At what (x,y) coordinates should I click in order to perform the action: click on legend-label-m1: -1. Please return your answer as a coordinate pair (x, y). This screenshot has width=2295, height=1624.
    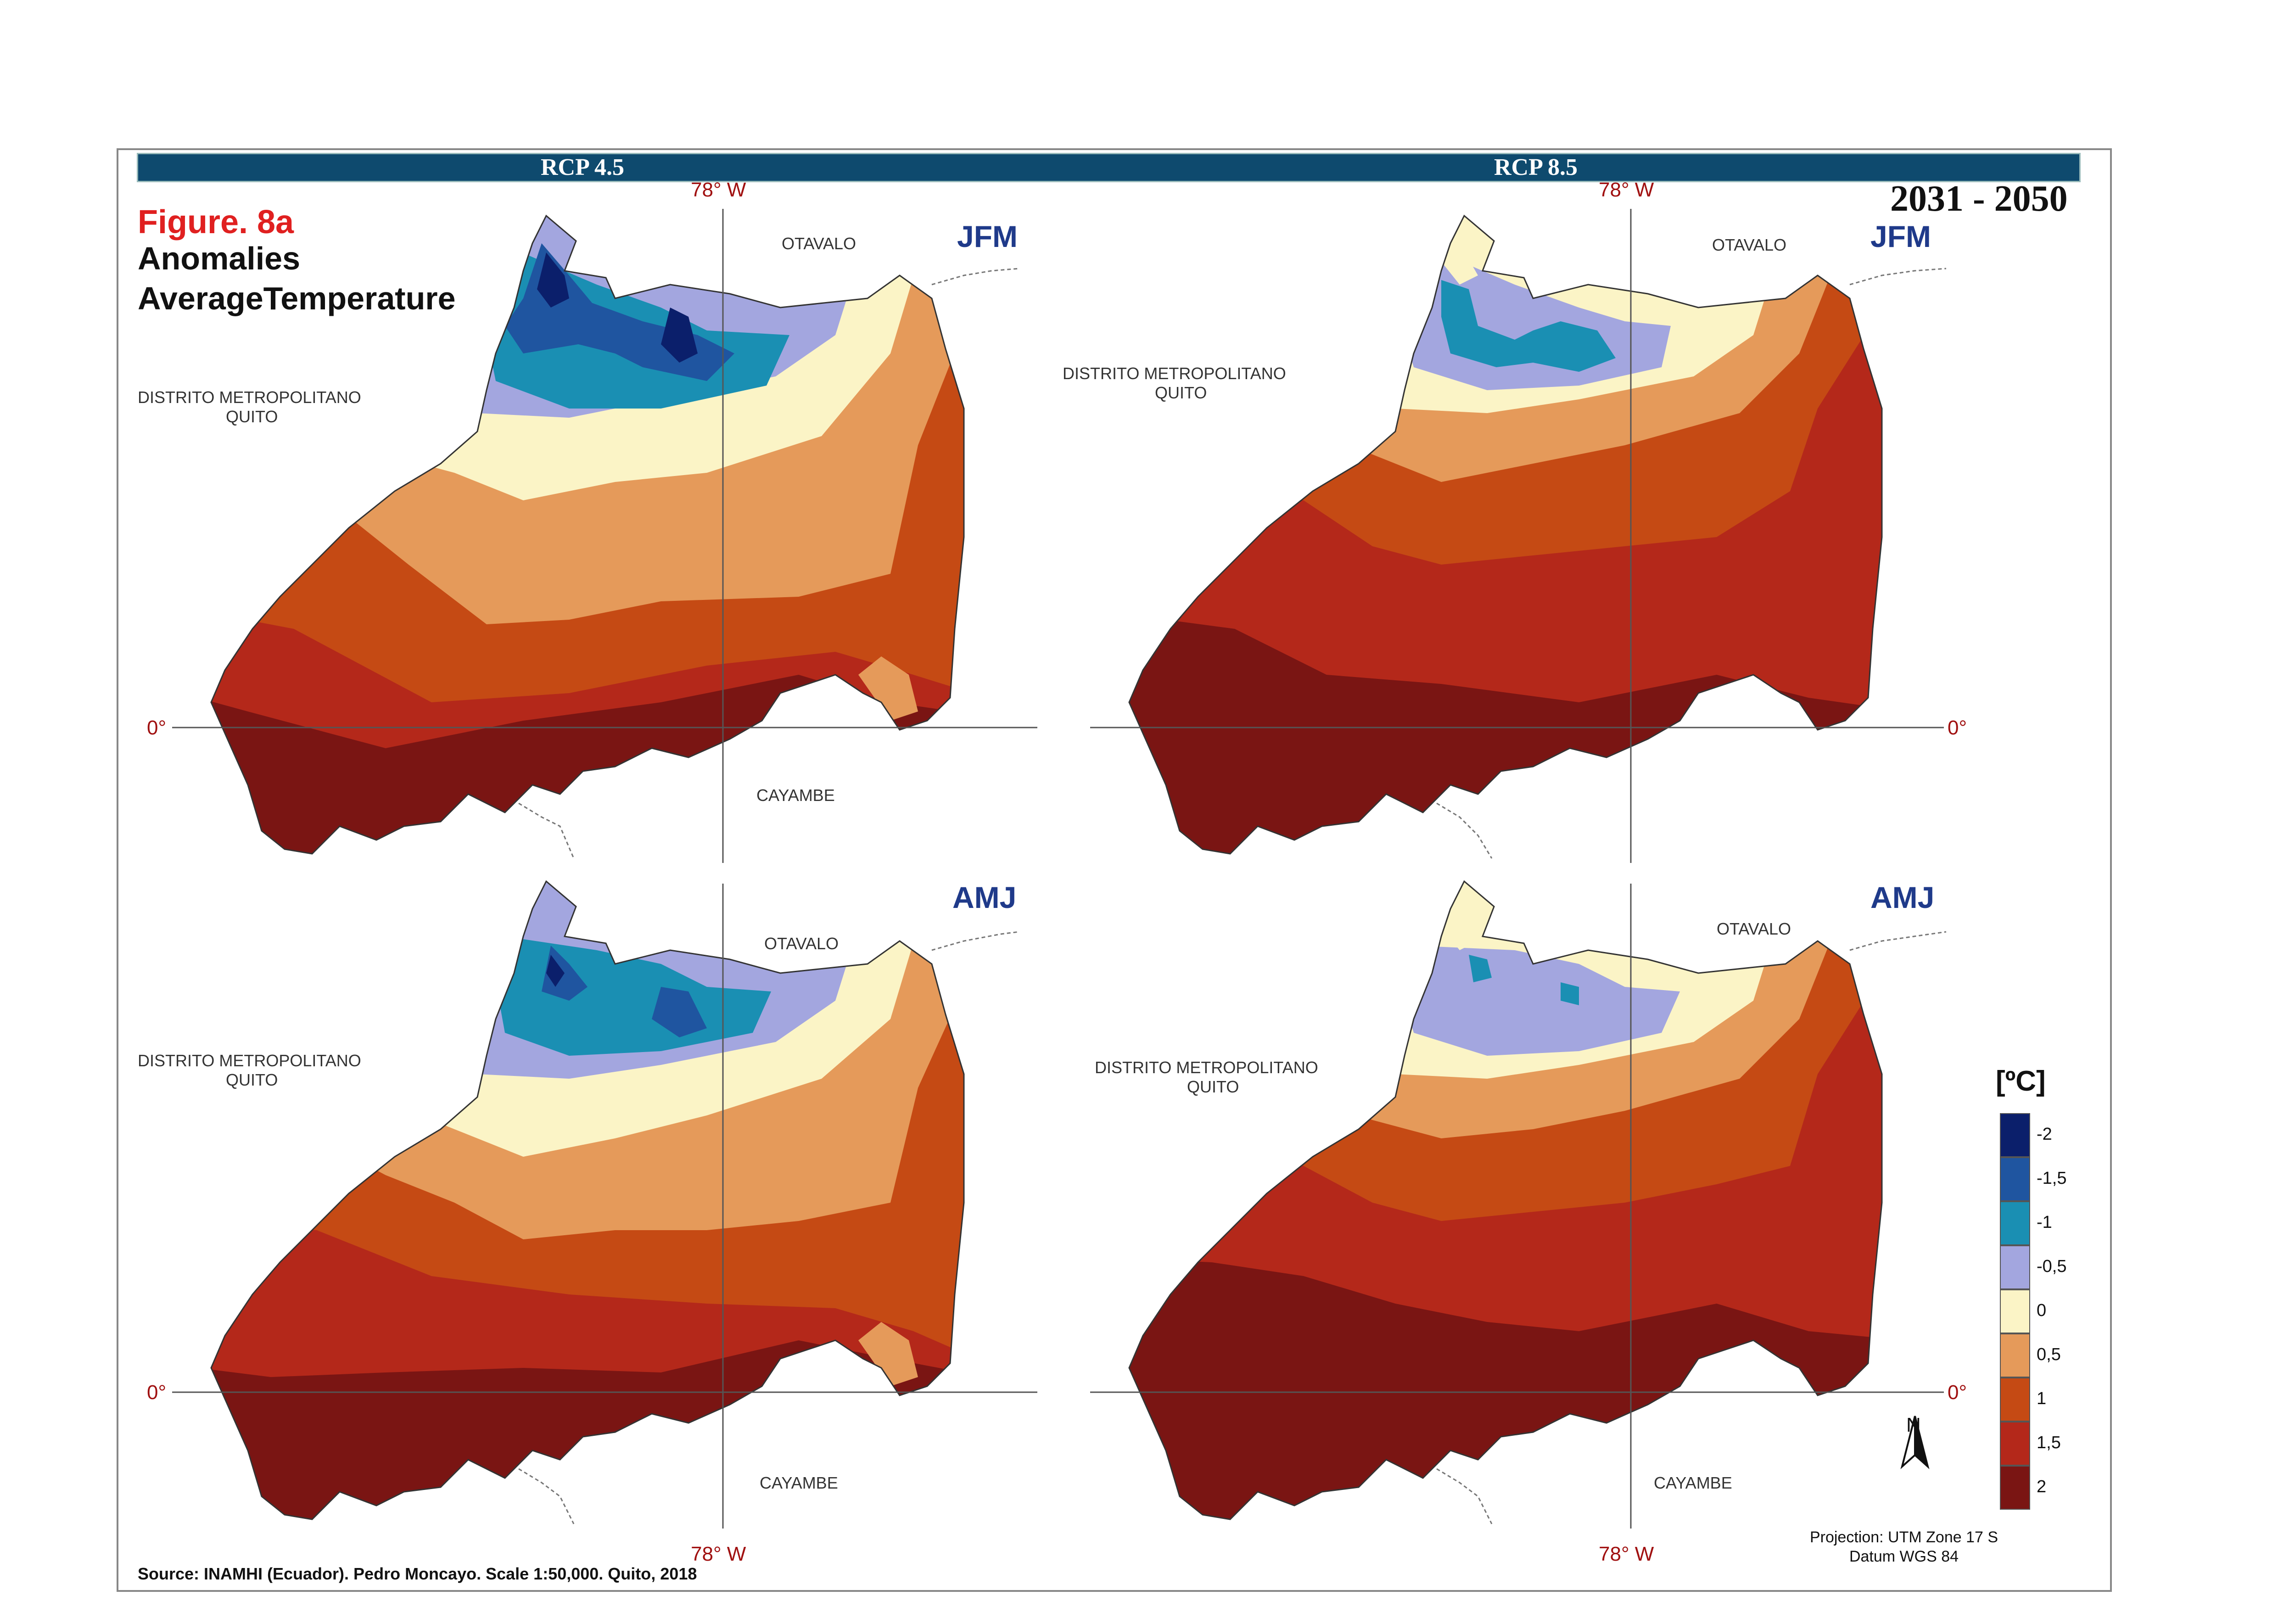
    Looking at the image, I should click on (2045, 1222).